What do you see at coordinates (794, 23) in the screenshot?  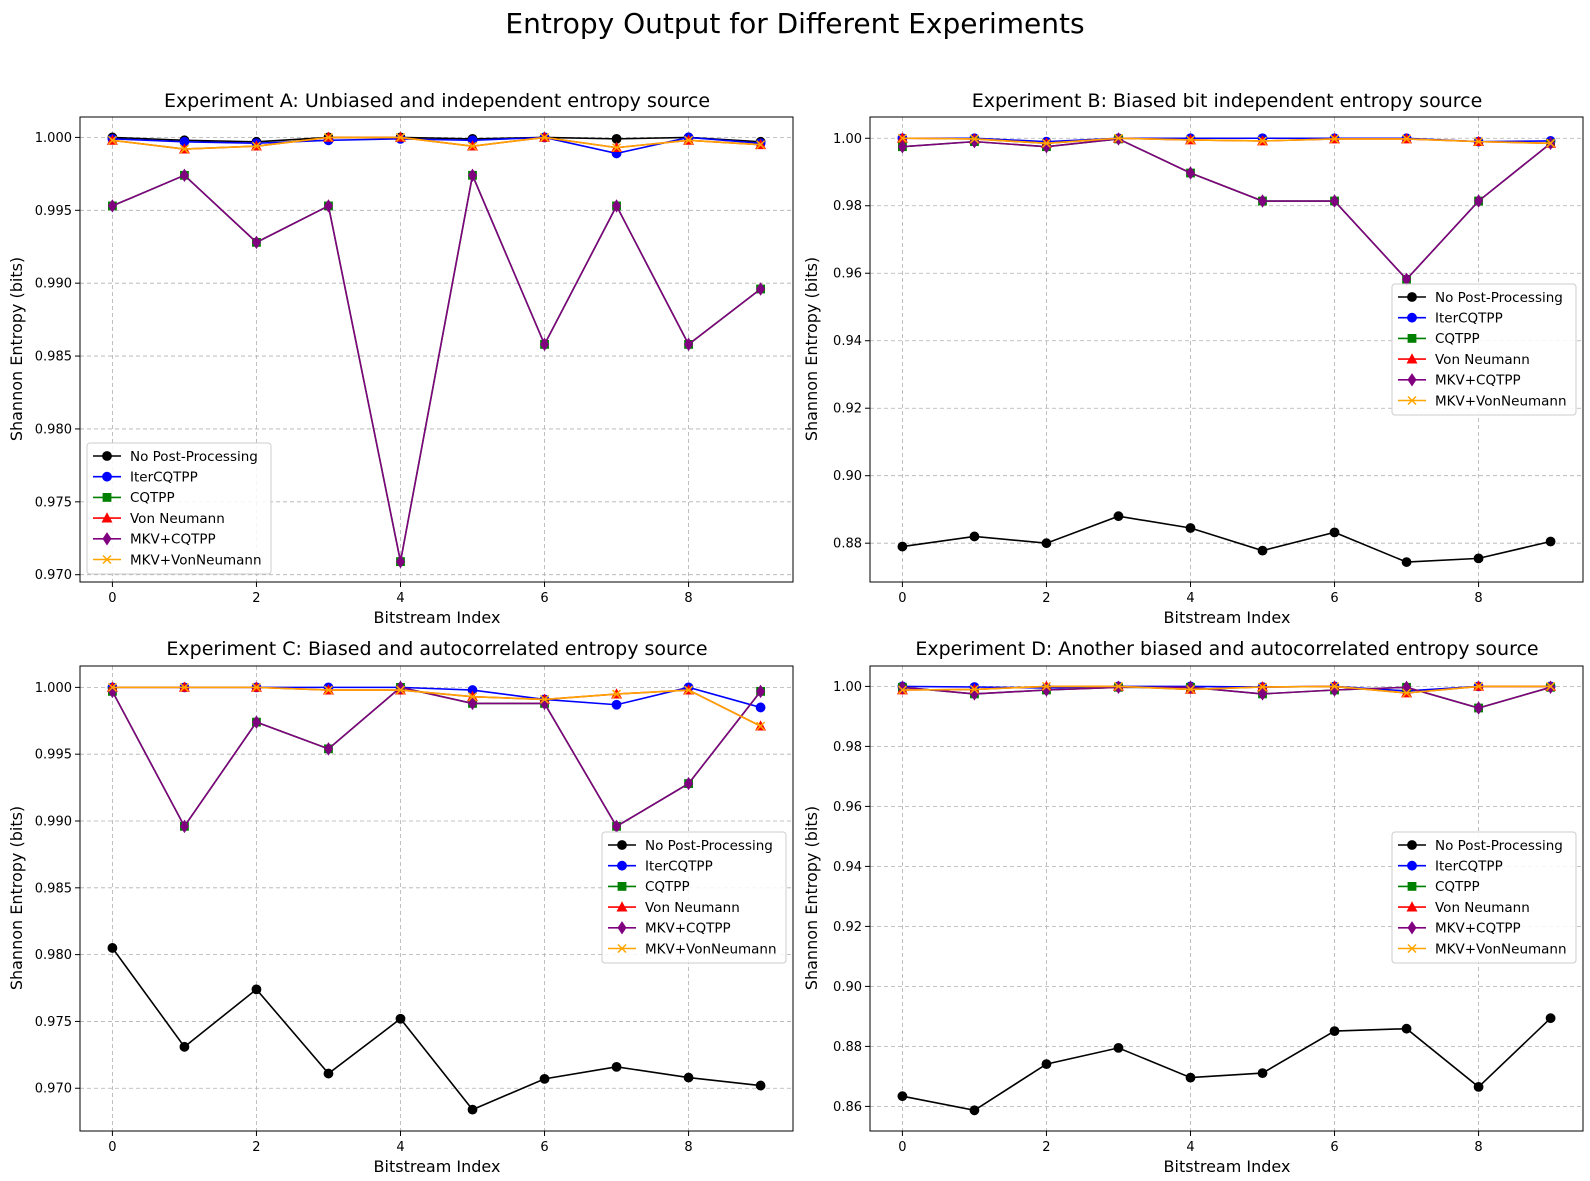 I see `figure-title: Entropy Output for Different Experiments` at bounding box center [794, 23].